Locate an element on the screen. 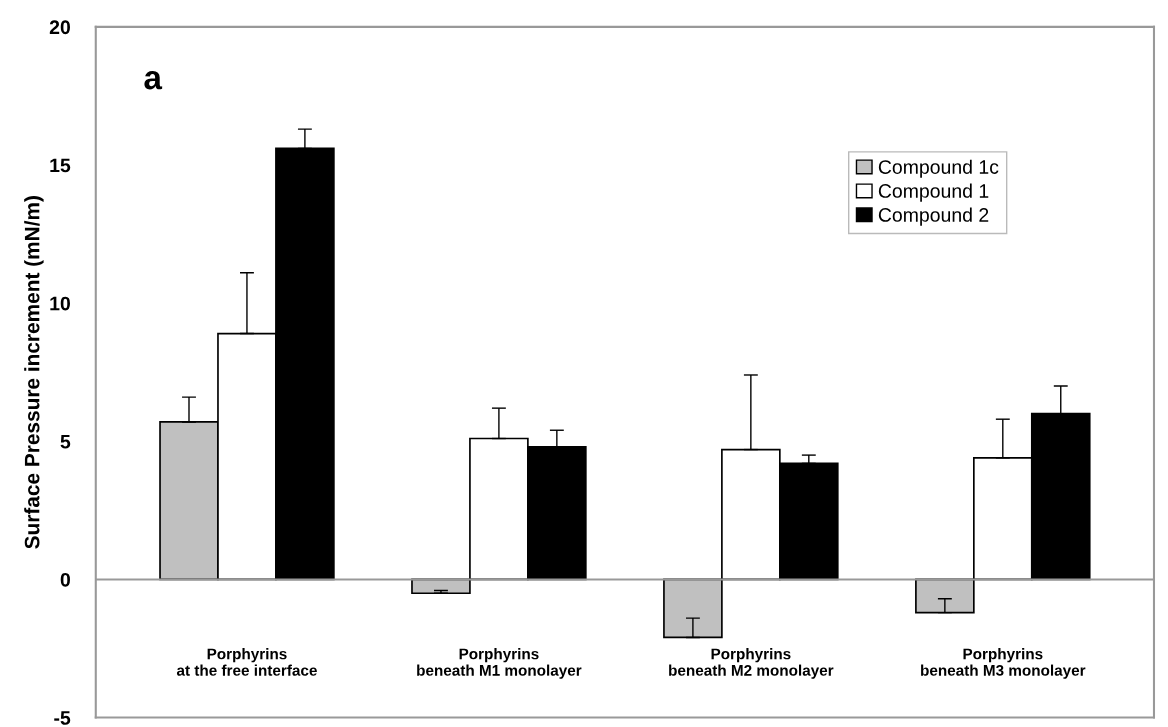  y-tick-label: 0 is located at coordinates (65, 579).